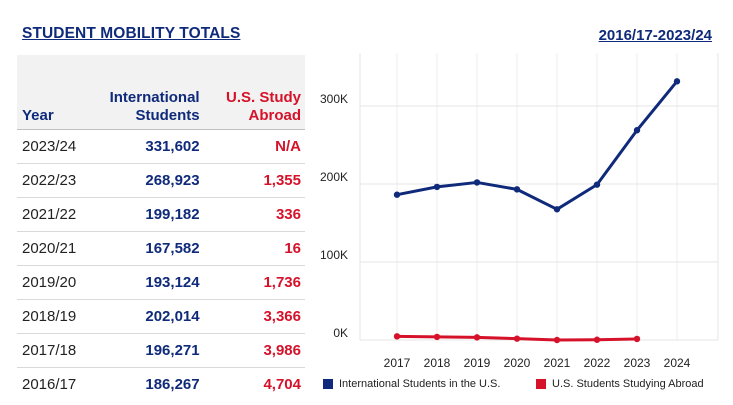  Describe the element at coordinates (142, 350) in the screenshot. I see `cell-international-students: 196,271` at that location.